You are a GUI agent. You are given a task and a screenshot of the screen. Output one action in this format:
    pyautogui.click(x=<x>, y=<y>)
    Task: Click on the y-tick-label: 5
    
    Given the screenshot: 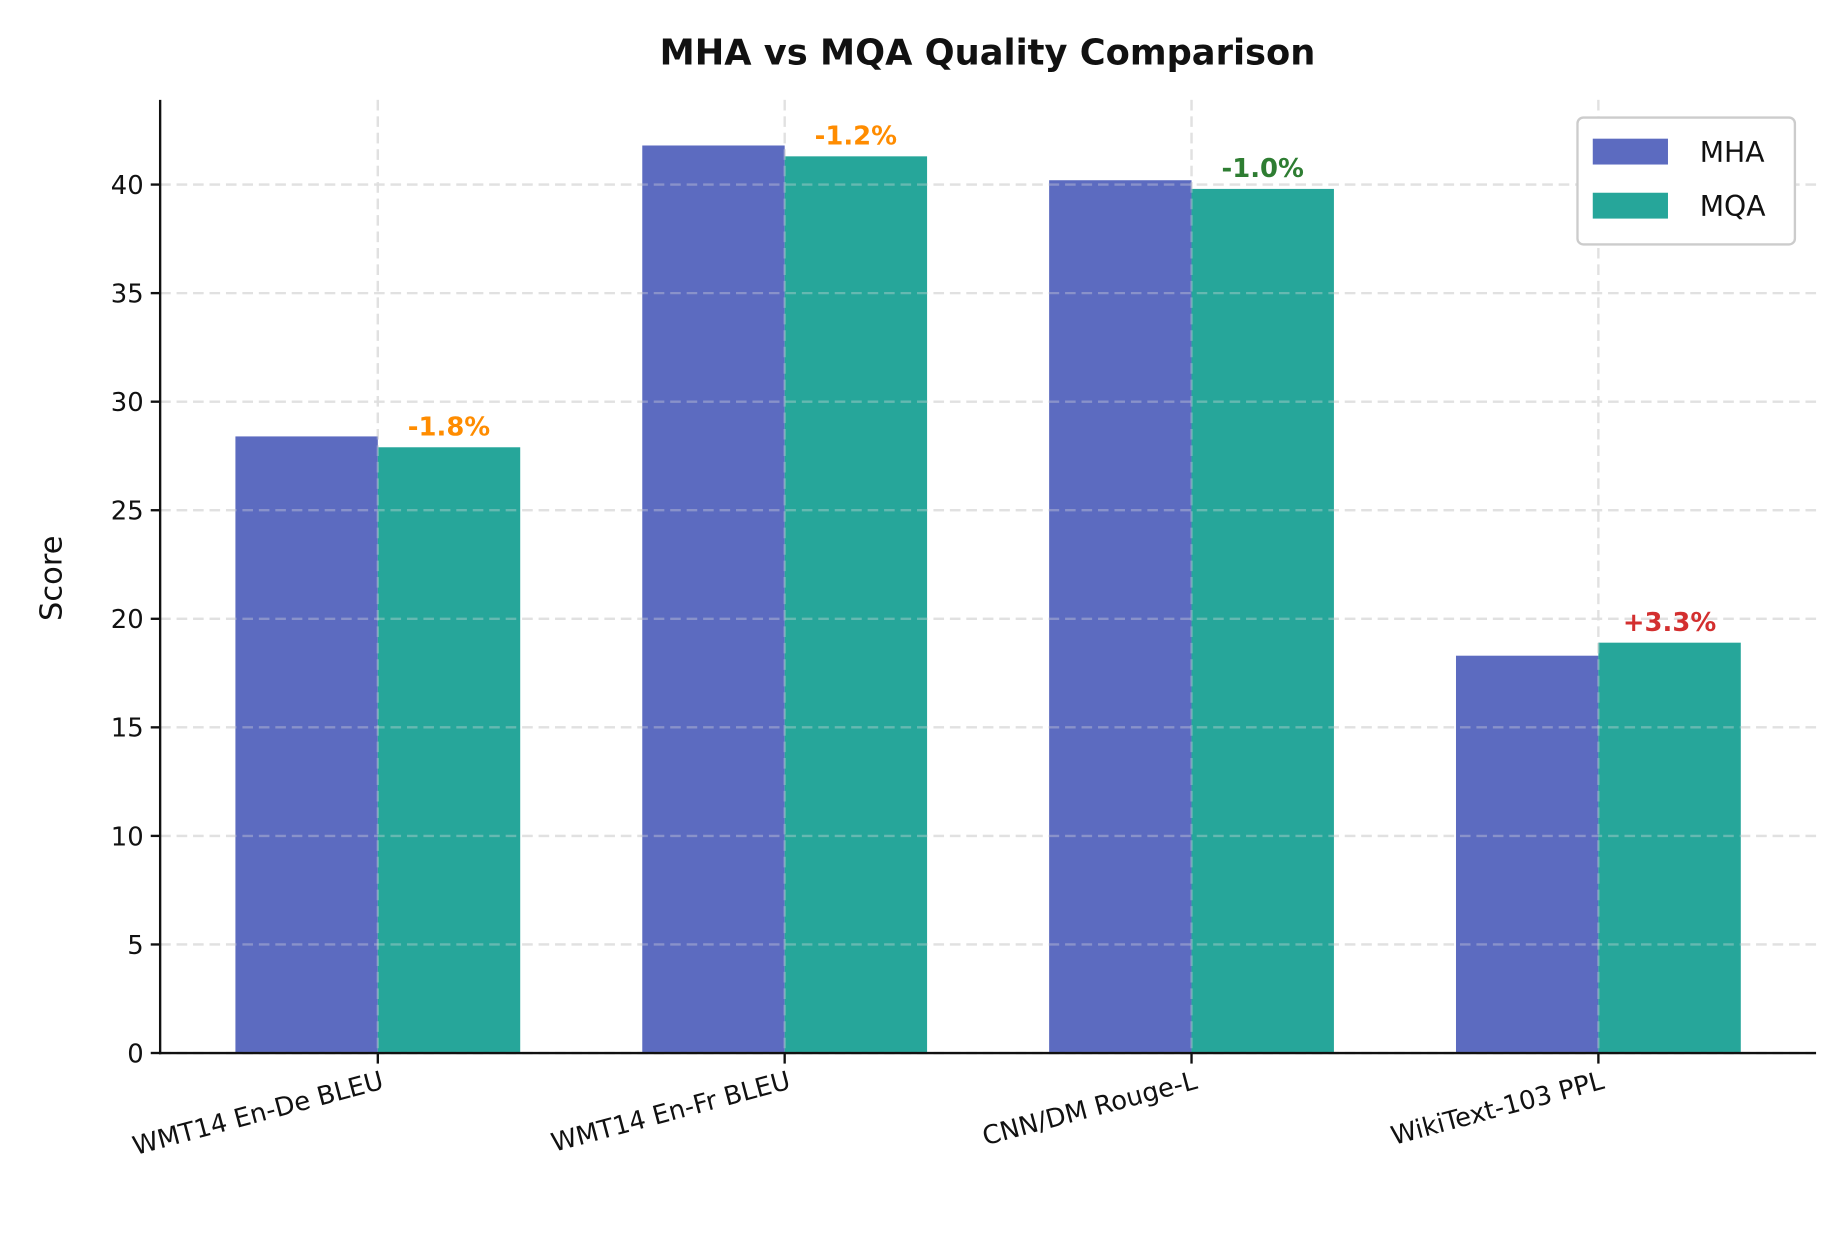 What is the action you would take?
    pyautogui.click(x=135, y=946)
    